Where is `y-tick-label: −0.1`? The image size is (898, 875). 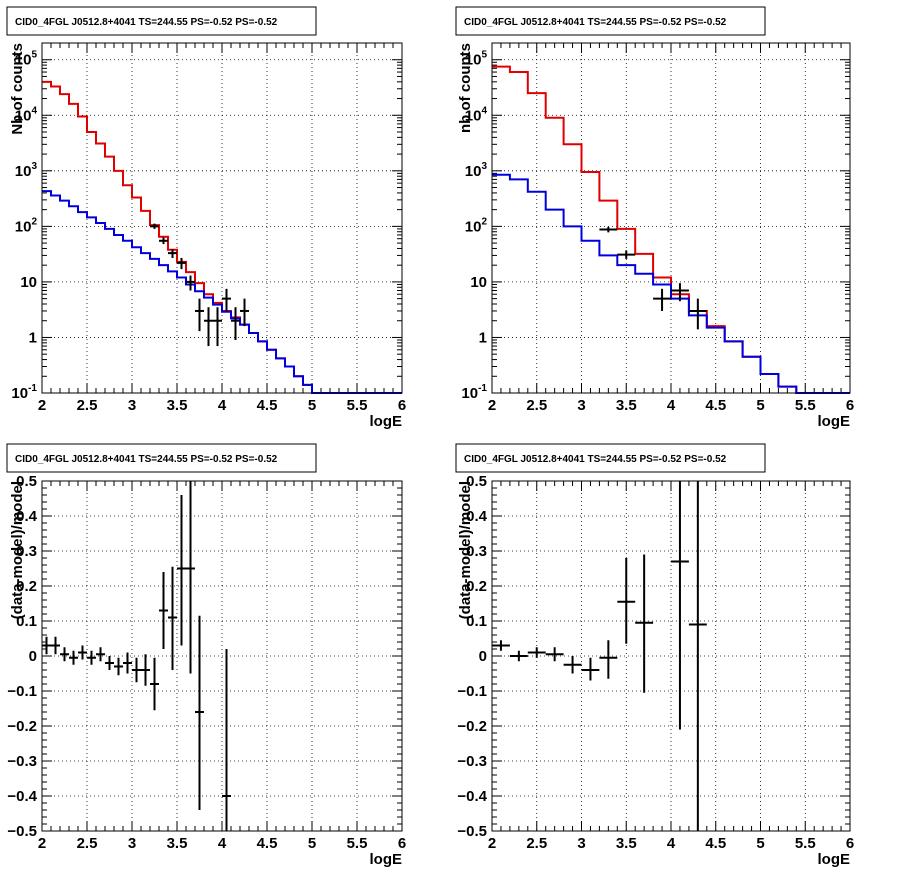 y-tick-label: −0.1 is located at coordinates (22, 691).